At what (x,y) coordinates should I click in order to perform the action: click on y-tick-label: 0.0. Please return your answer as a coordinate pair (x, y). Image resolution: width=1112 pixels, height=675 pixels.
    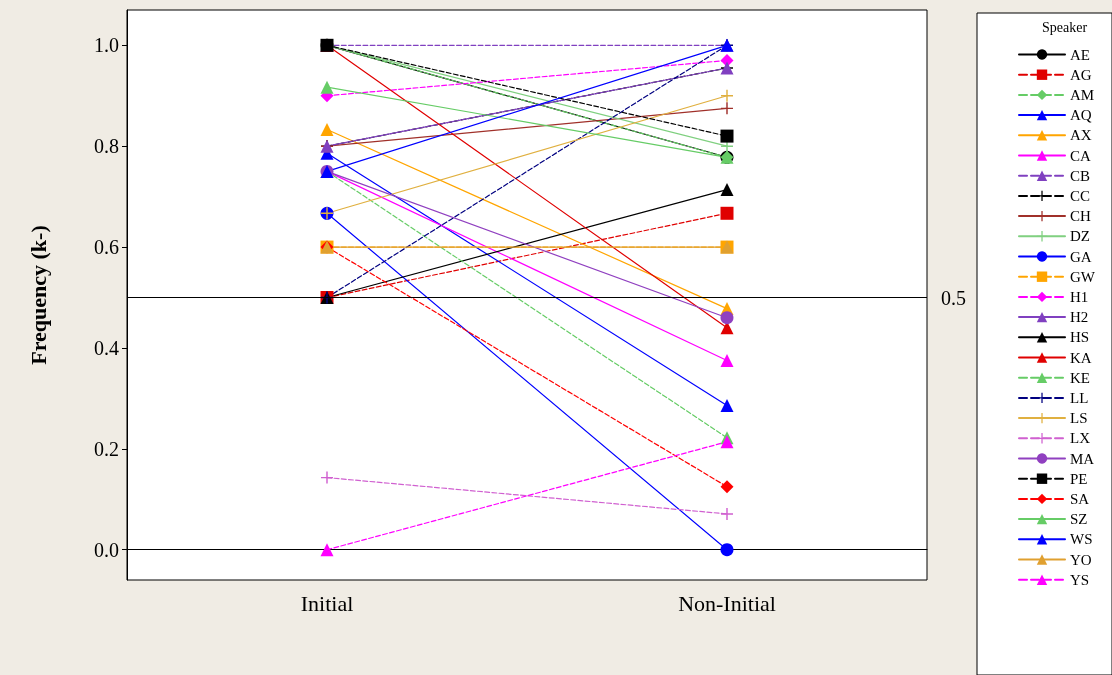
    Looking at the image, I should click on (106, 549).